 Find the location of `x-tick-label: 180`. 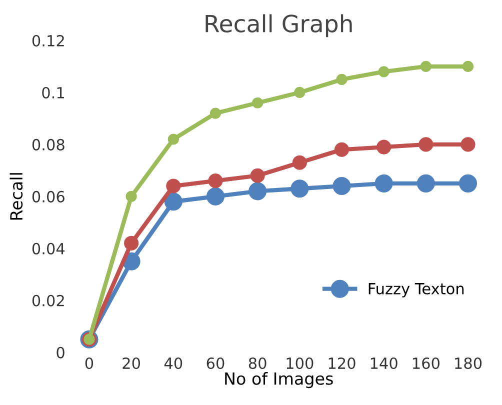

x-tick-label: 180 is located at coordinates (468, 363).